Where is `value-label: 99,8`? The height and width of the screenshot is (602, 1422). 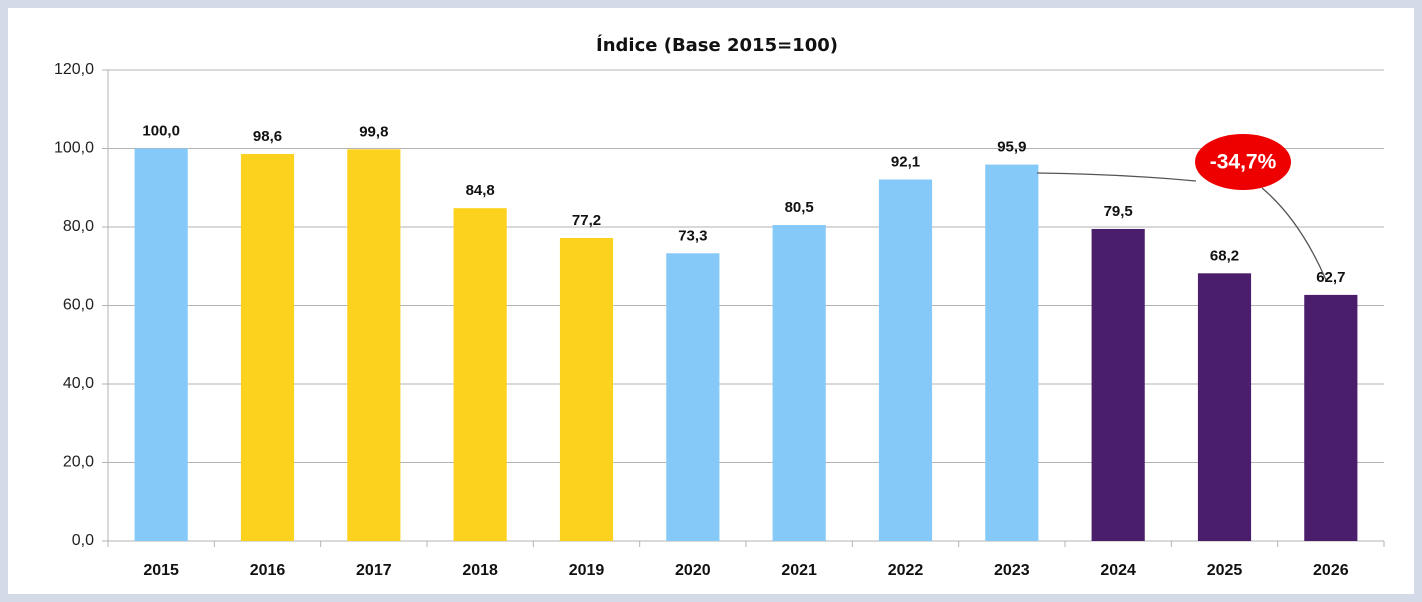 value-label: 99,8 is located at coordinates (373, 131).